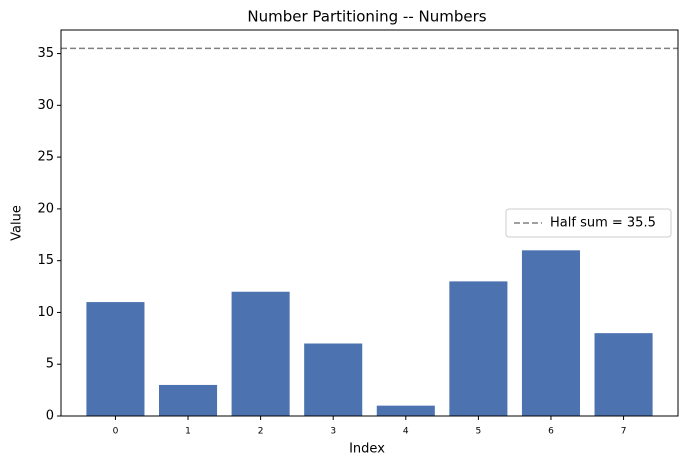 The image size is (687, 467). I want to click on y-tick-label: 20, so click(45, 208).